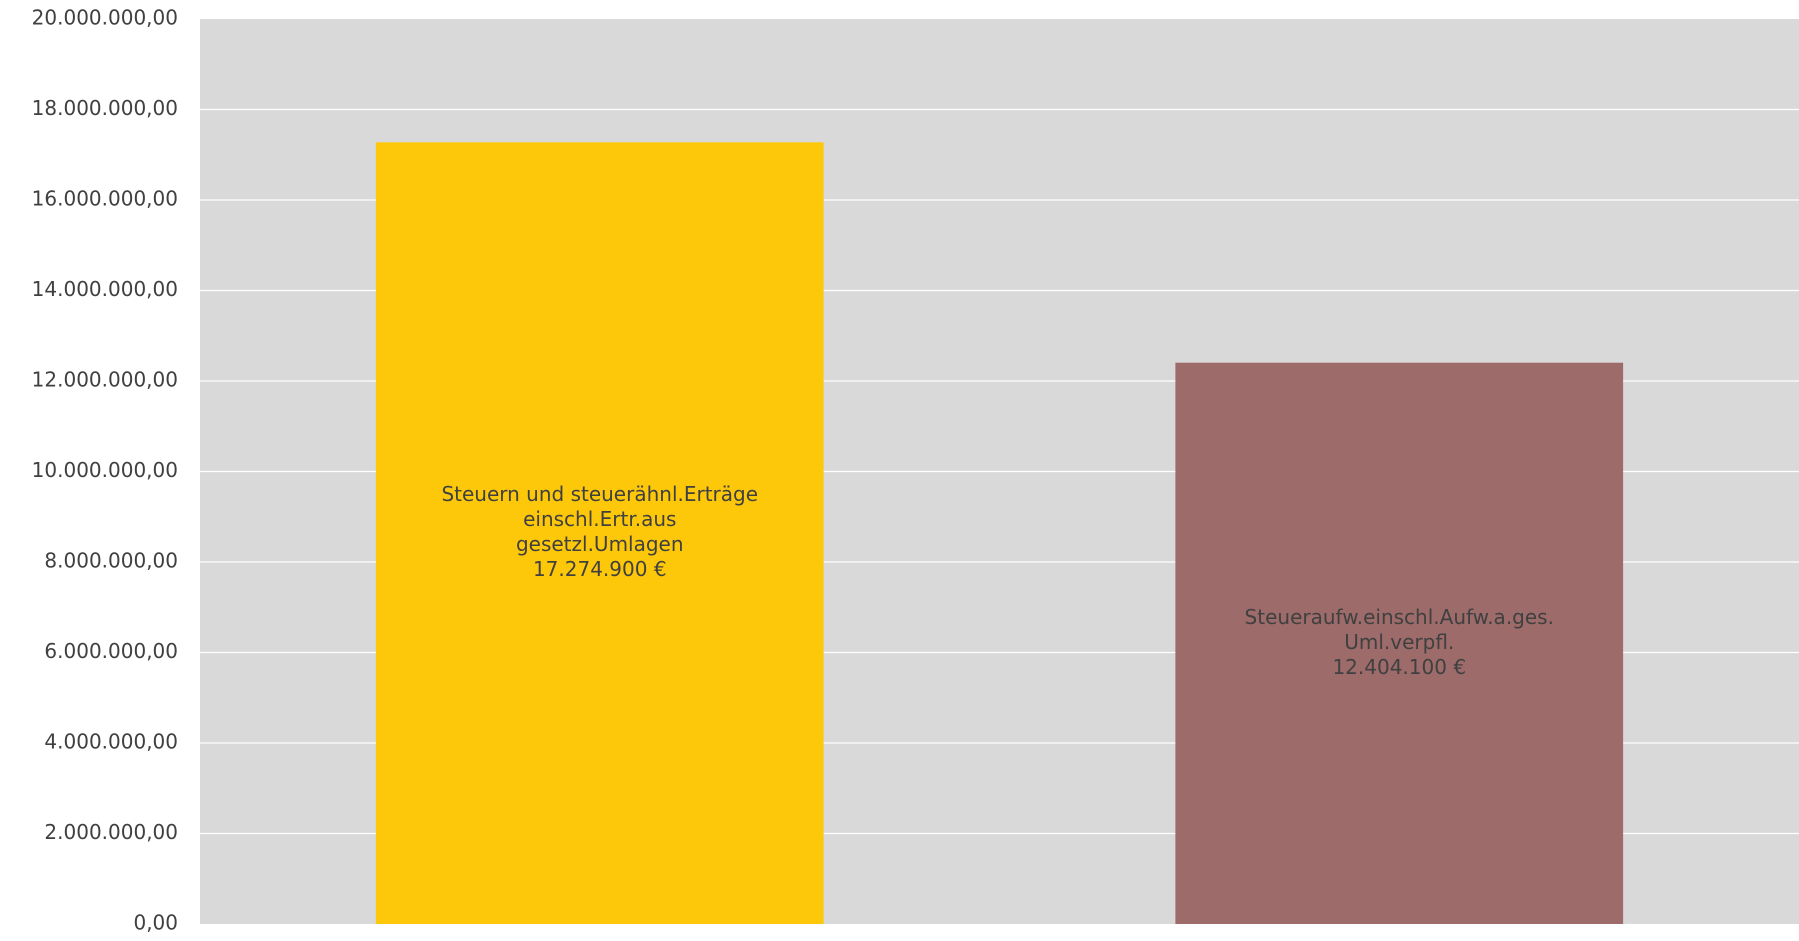 The width and height of the screenshot is (1799, 941). Describe the element at coordinates (599, 494) in the screenshot. I see `bar-data-label: Steuern und steuerähnl.Erträge` at that location.